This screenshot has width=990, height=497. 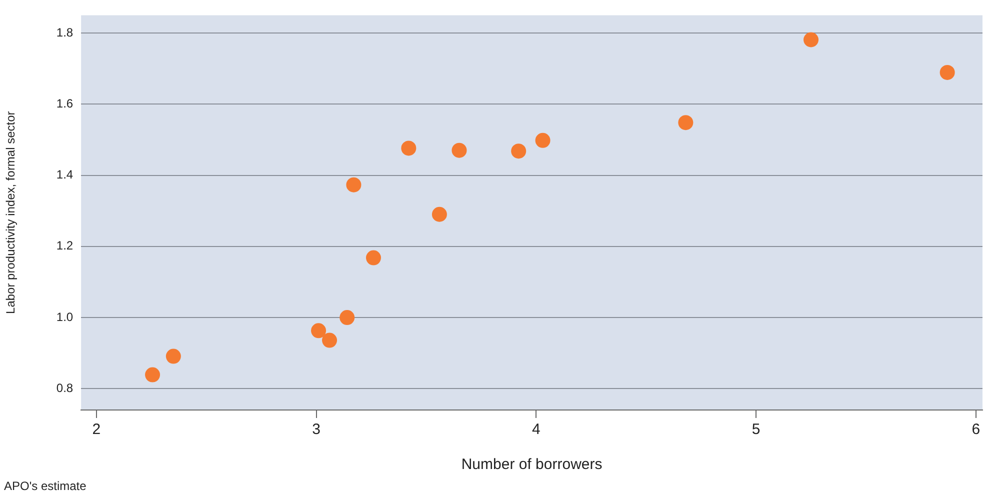 I want to click on y-tick-label: 1.0, so click(x=65, y=317).